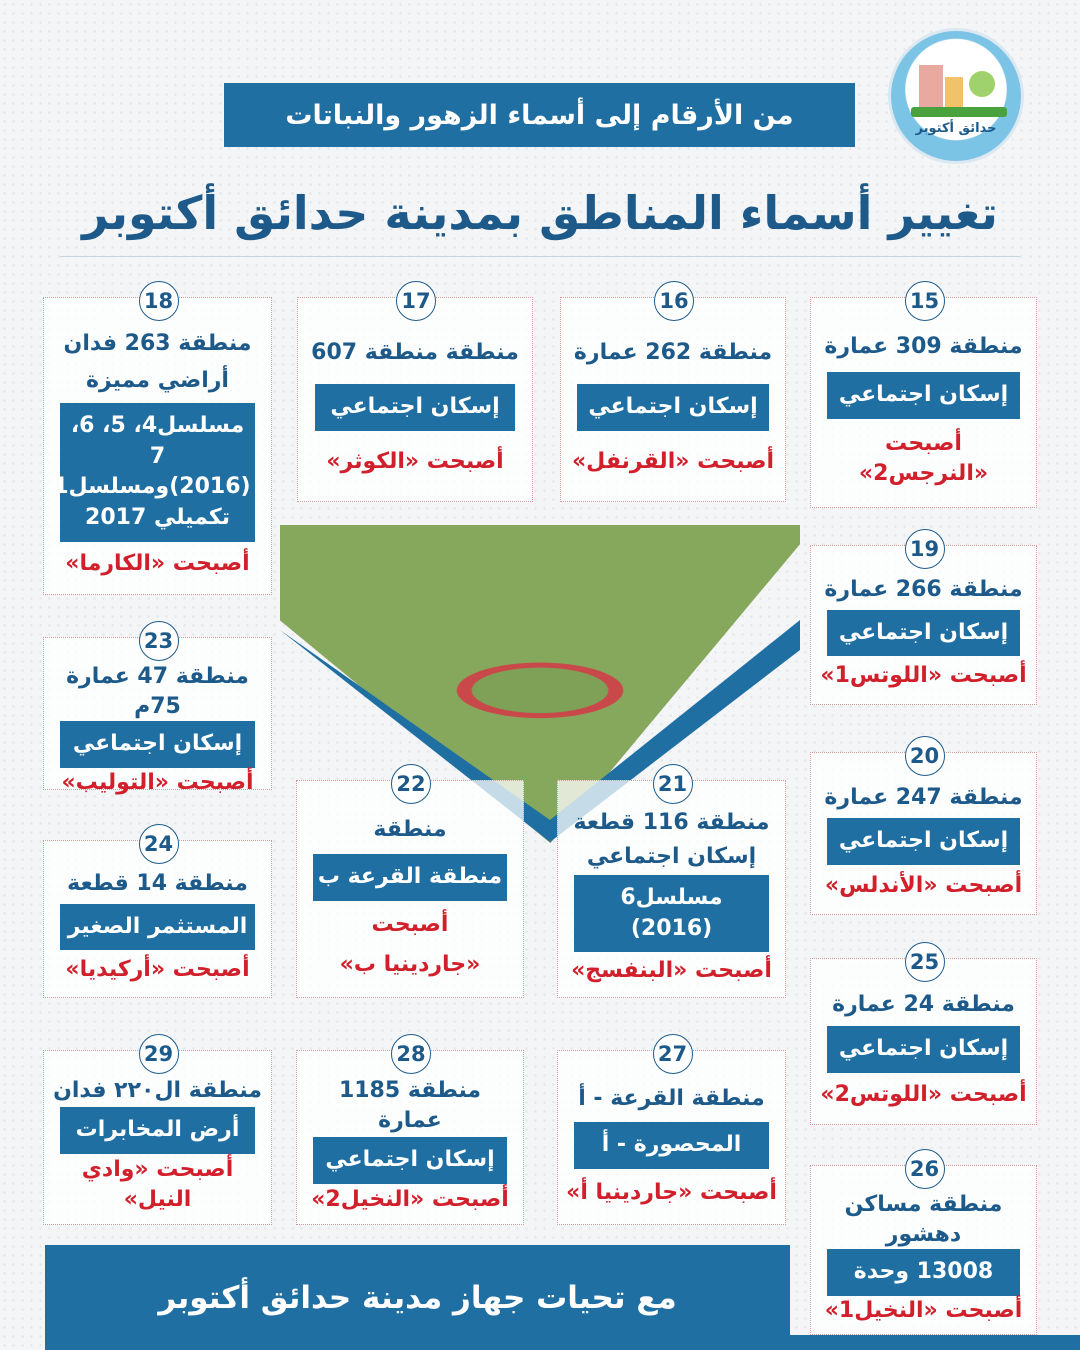 The width and height of the screenshot is (1080, 1350). Describe the element at coordinates (411, 1054) in the screenshot. I see `zone-number-badge: 28` at that location.